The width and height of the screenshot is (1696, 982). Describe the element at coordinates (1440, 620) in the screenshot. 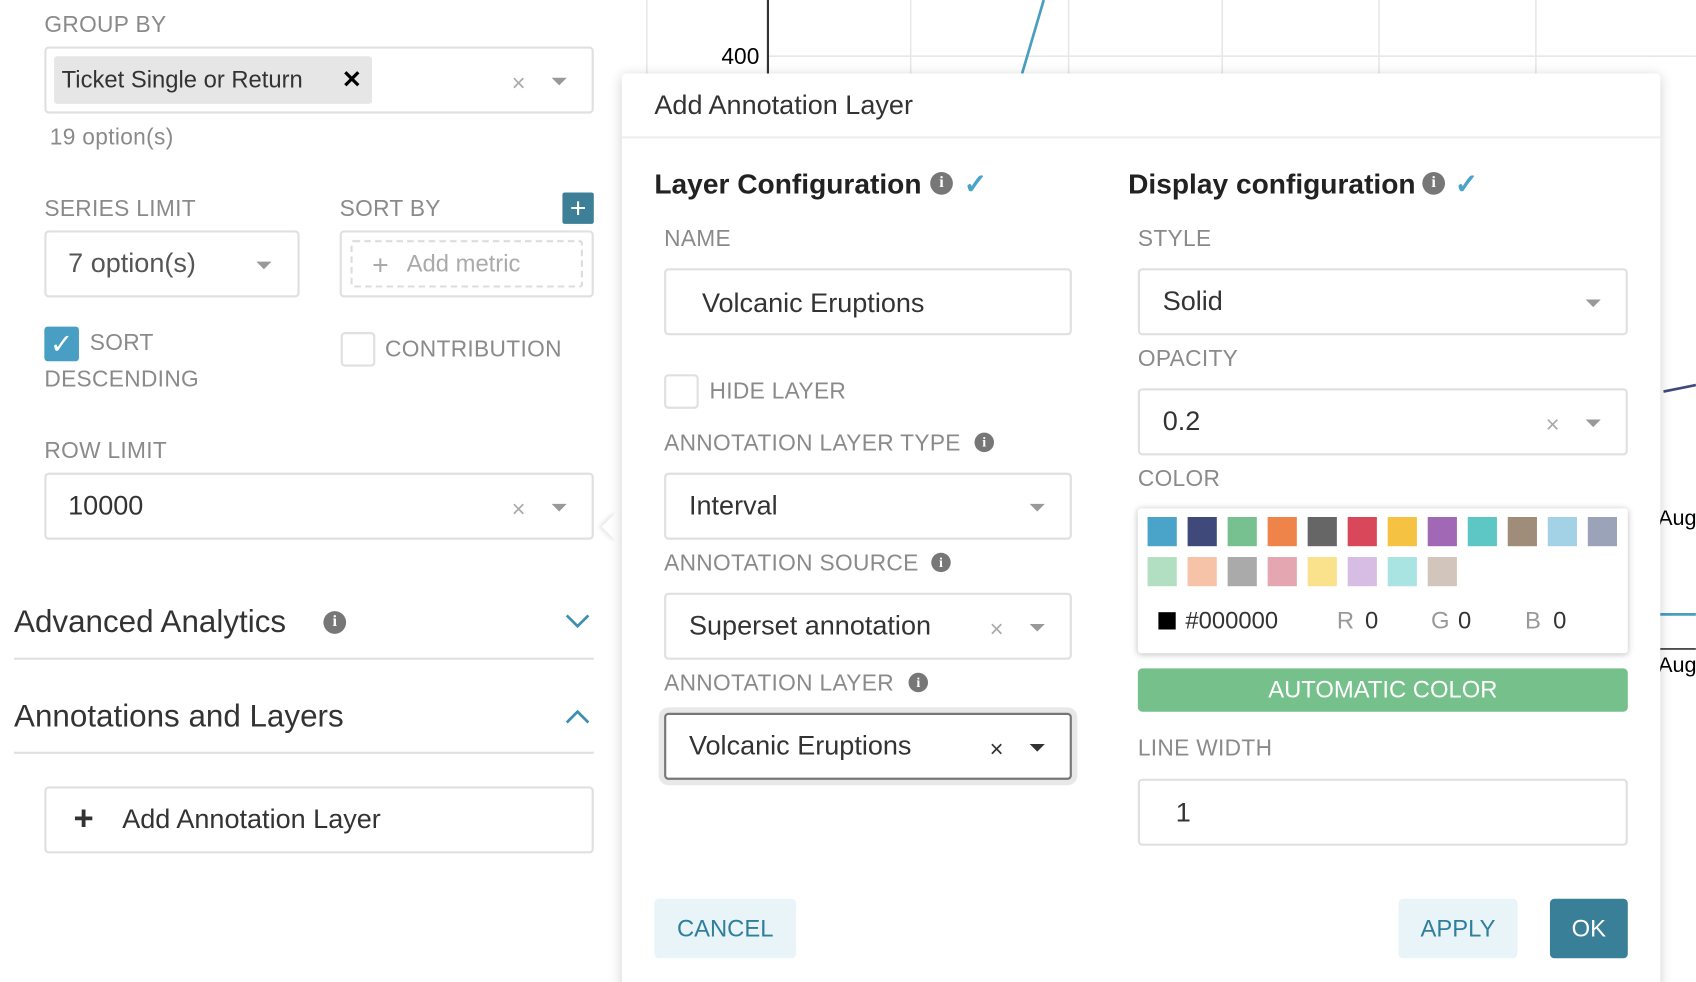

I see `channel-label: G` at that location.